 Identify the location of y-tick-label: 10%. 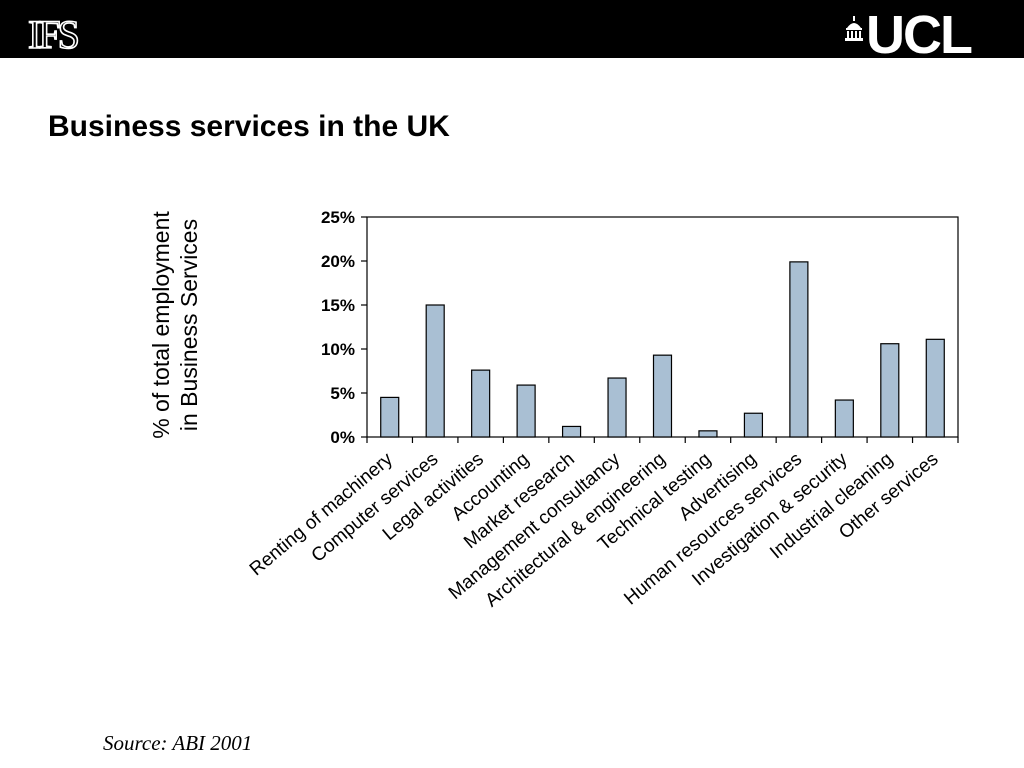
(338, 349).